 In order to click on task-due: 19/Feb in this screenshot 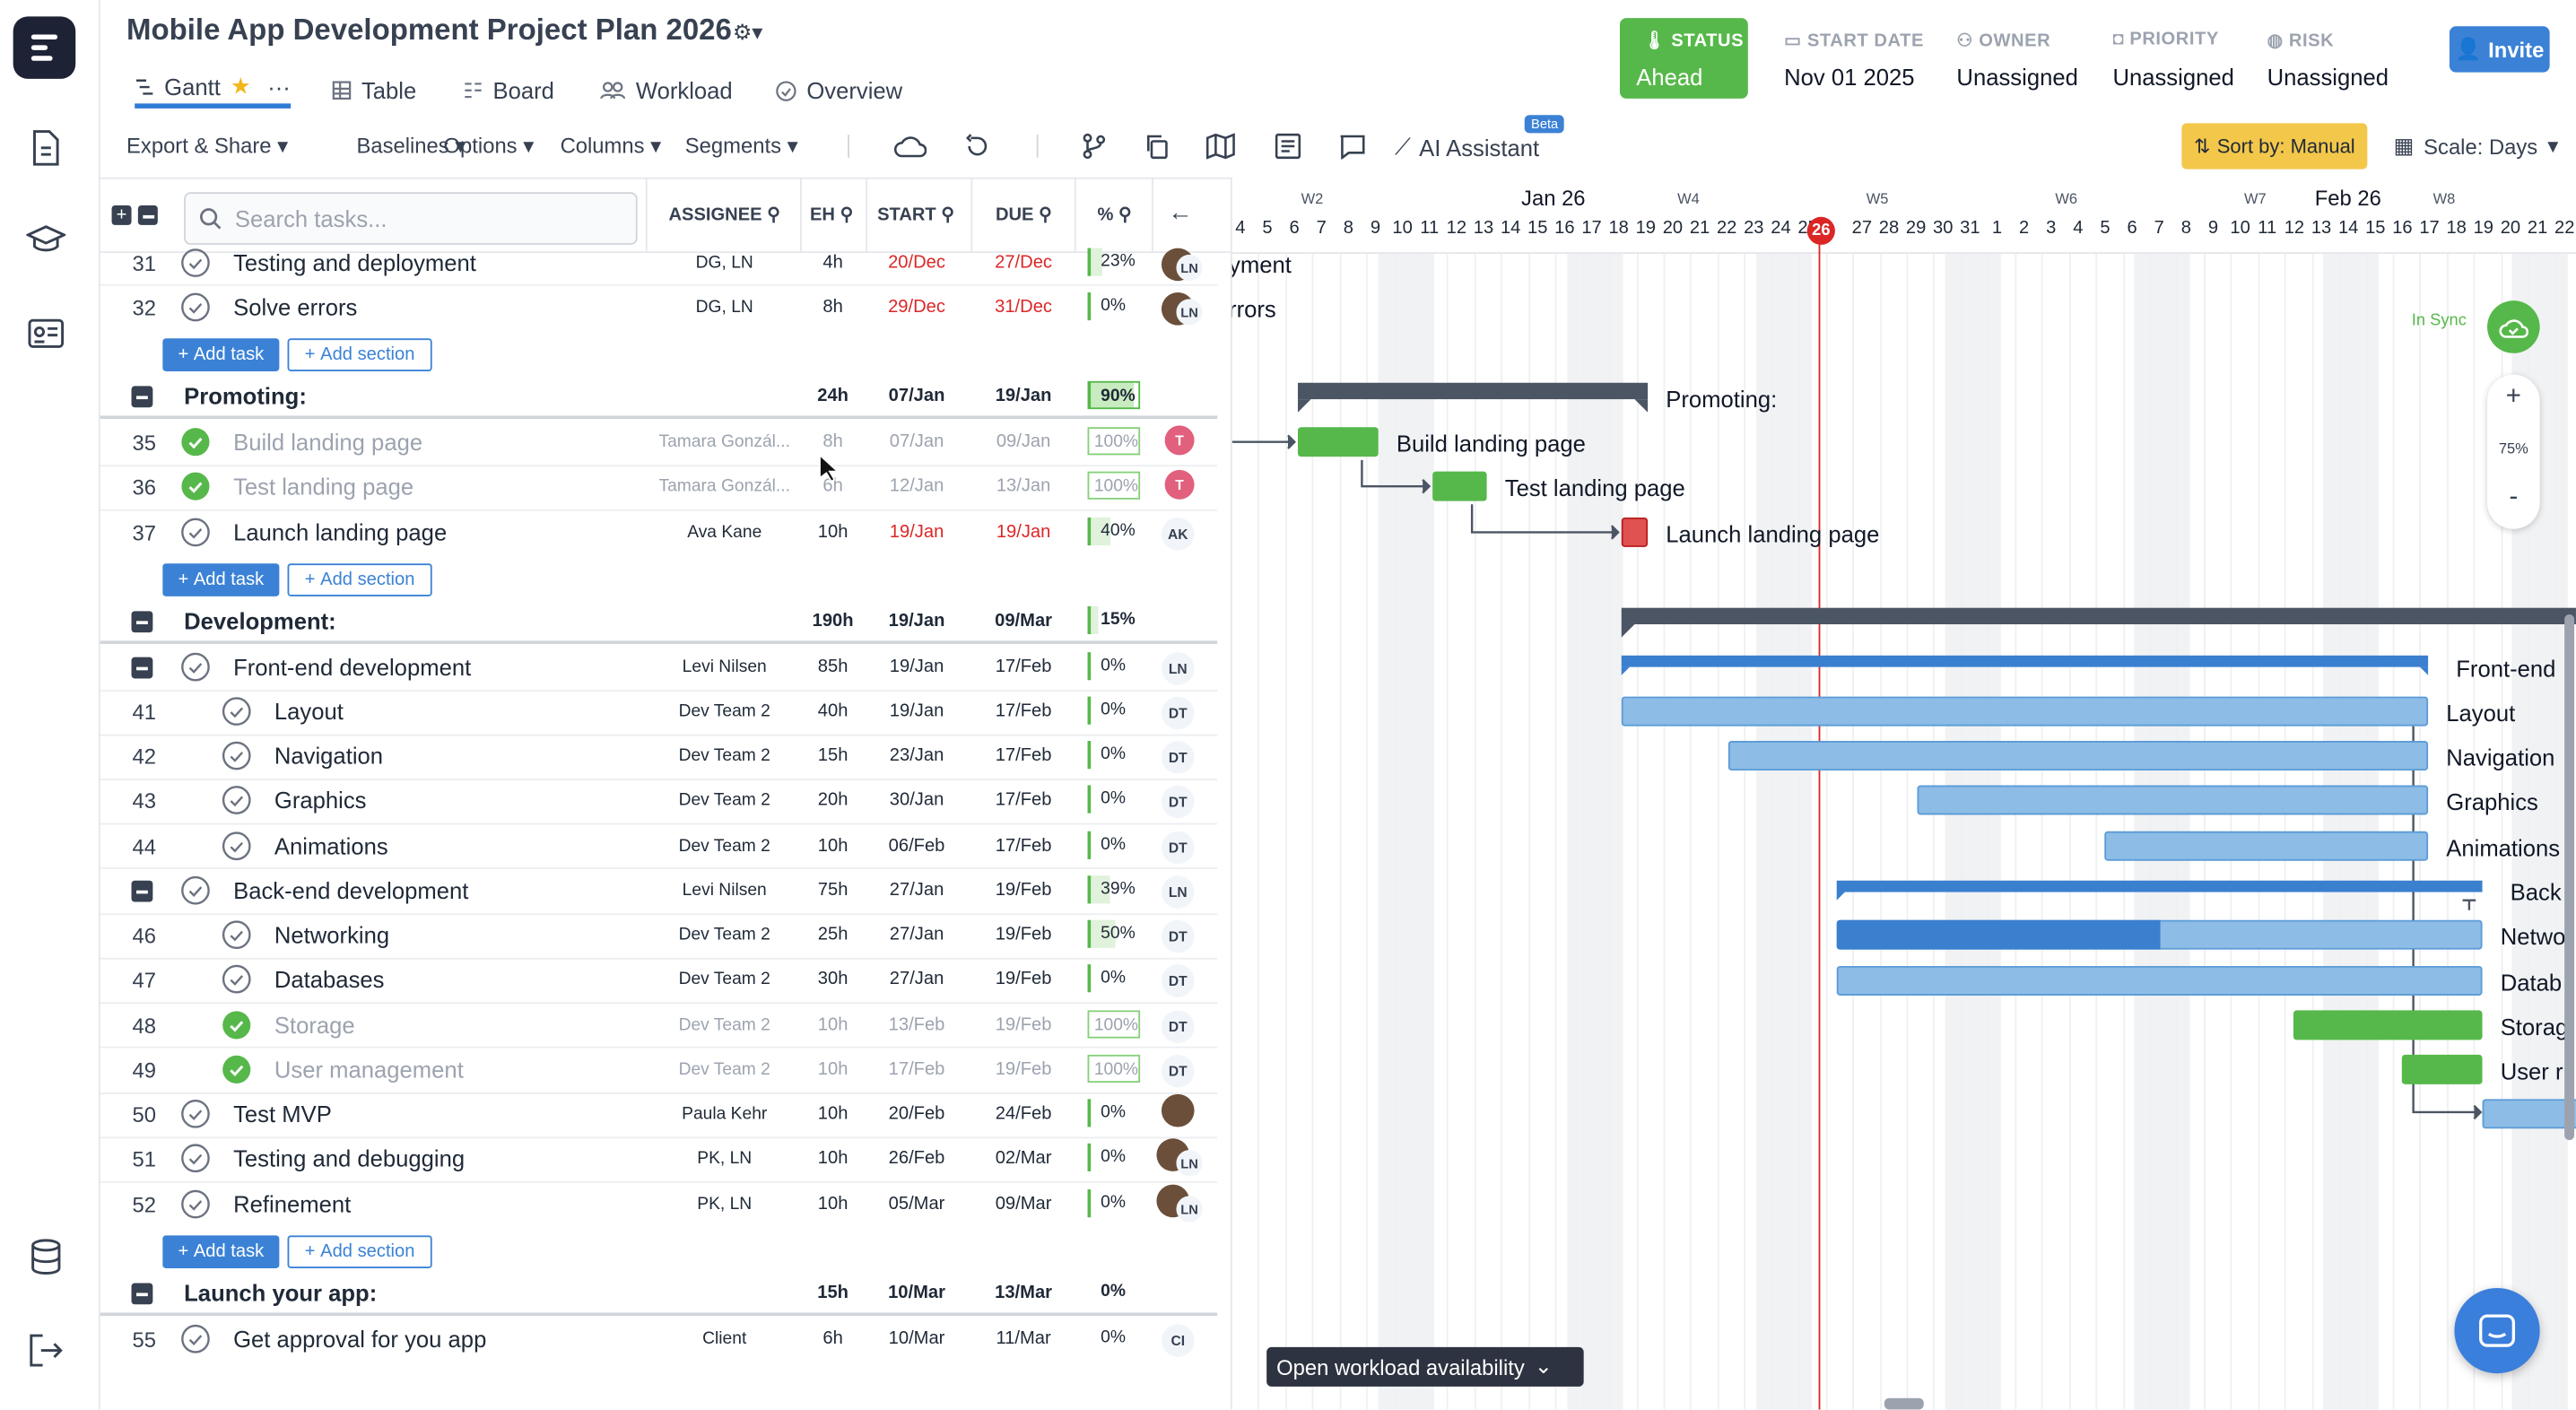, I will do `click(1023, 979)`.